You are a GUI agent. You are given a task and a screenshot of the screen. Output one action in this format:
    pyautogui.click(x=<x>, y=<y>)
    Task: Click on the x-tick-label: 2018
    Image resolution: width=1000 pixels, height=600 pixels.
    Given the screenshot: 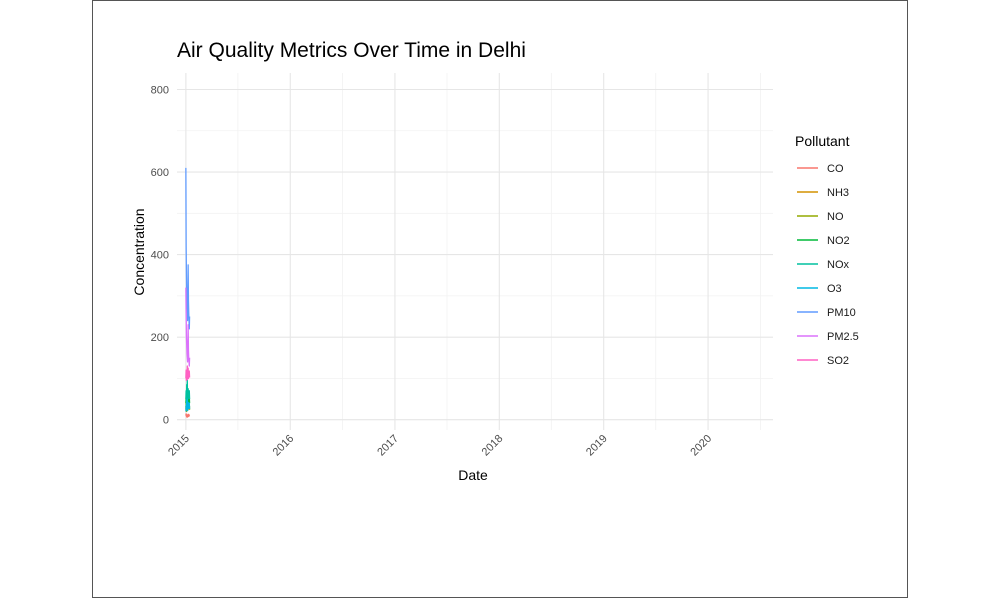 What is the action you would take?
    pyautogui.click(x=493, y=446)
    